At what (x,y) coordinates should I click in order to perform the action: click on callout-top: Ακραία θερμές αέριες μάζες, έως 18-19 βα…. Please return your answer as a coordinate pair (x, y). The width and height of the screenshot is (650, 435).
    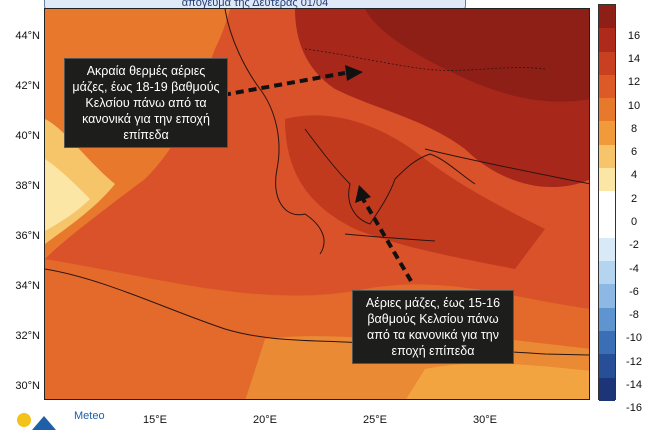
    Looking at the image, I should click on (146, 103).